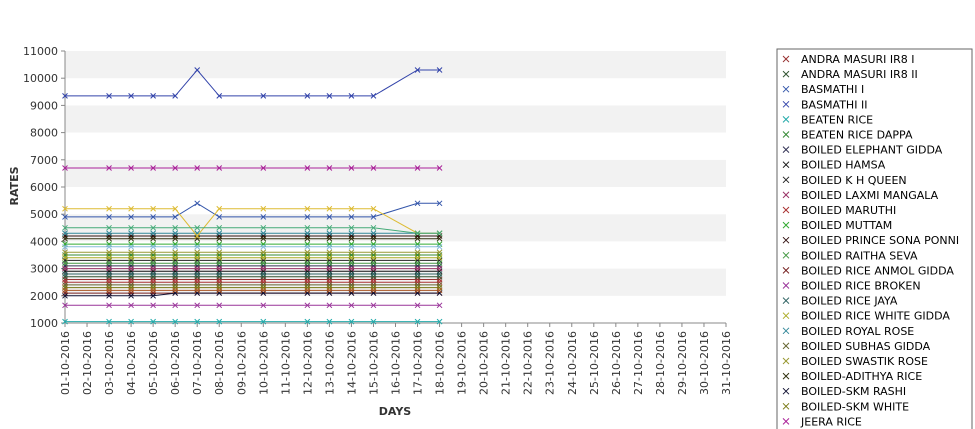 The height and width of the screenshot is (429, 975). What do you see at coordinates (616, 363) in the screenshot?
I see `x-tick-label: 26-10-2016` at bounding box center [616, 363].